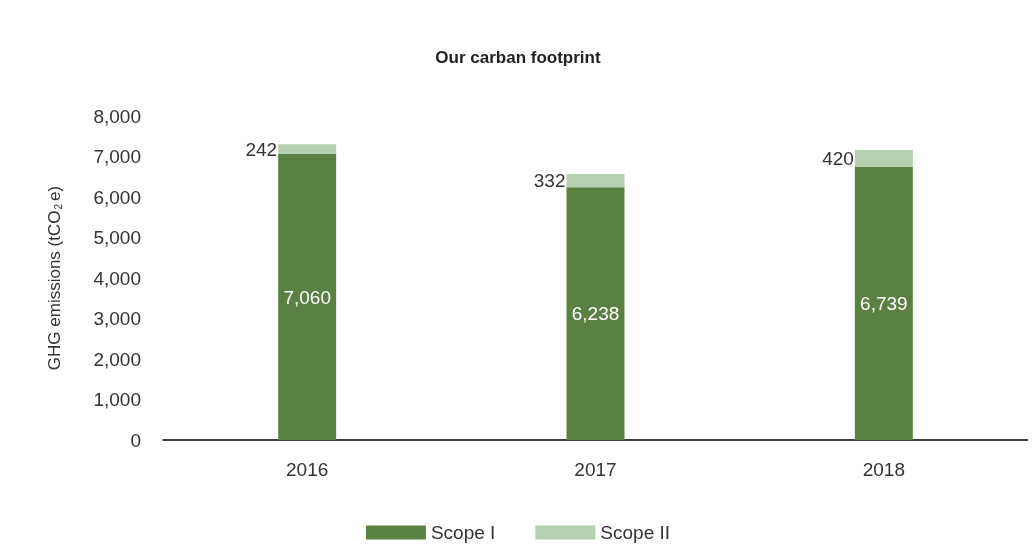 This screenshot has width=1036, height=559. Describe the element at coordinates (518, 57) in the screenshot. I see `chart-title: Our carban footprint` at that location.